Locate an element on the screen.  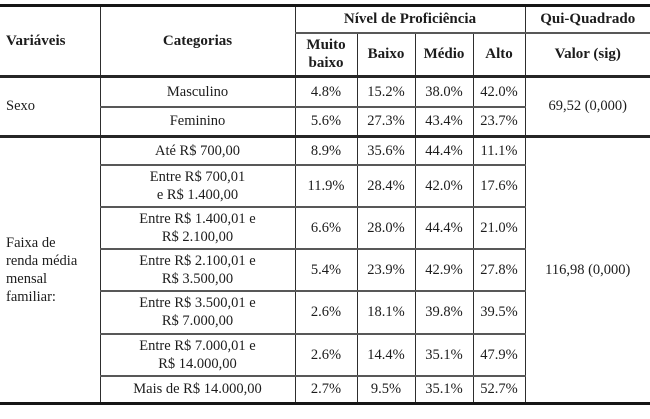
percent-cell: 23.9% is located at coordinates (386, 270).